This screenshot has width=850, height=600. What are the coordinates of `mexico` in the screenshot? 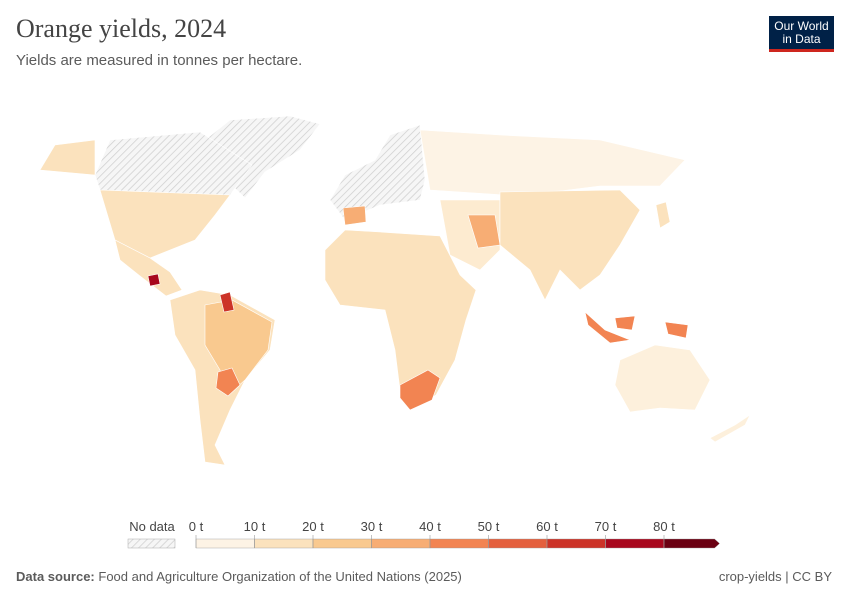 It's located at (148, 268).